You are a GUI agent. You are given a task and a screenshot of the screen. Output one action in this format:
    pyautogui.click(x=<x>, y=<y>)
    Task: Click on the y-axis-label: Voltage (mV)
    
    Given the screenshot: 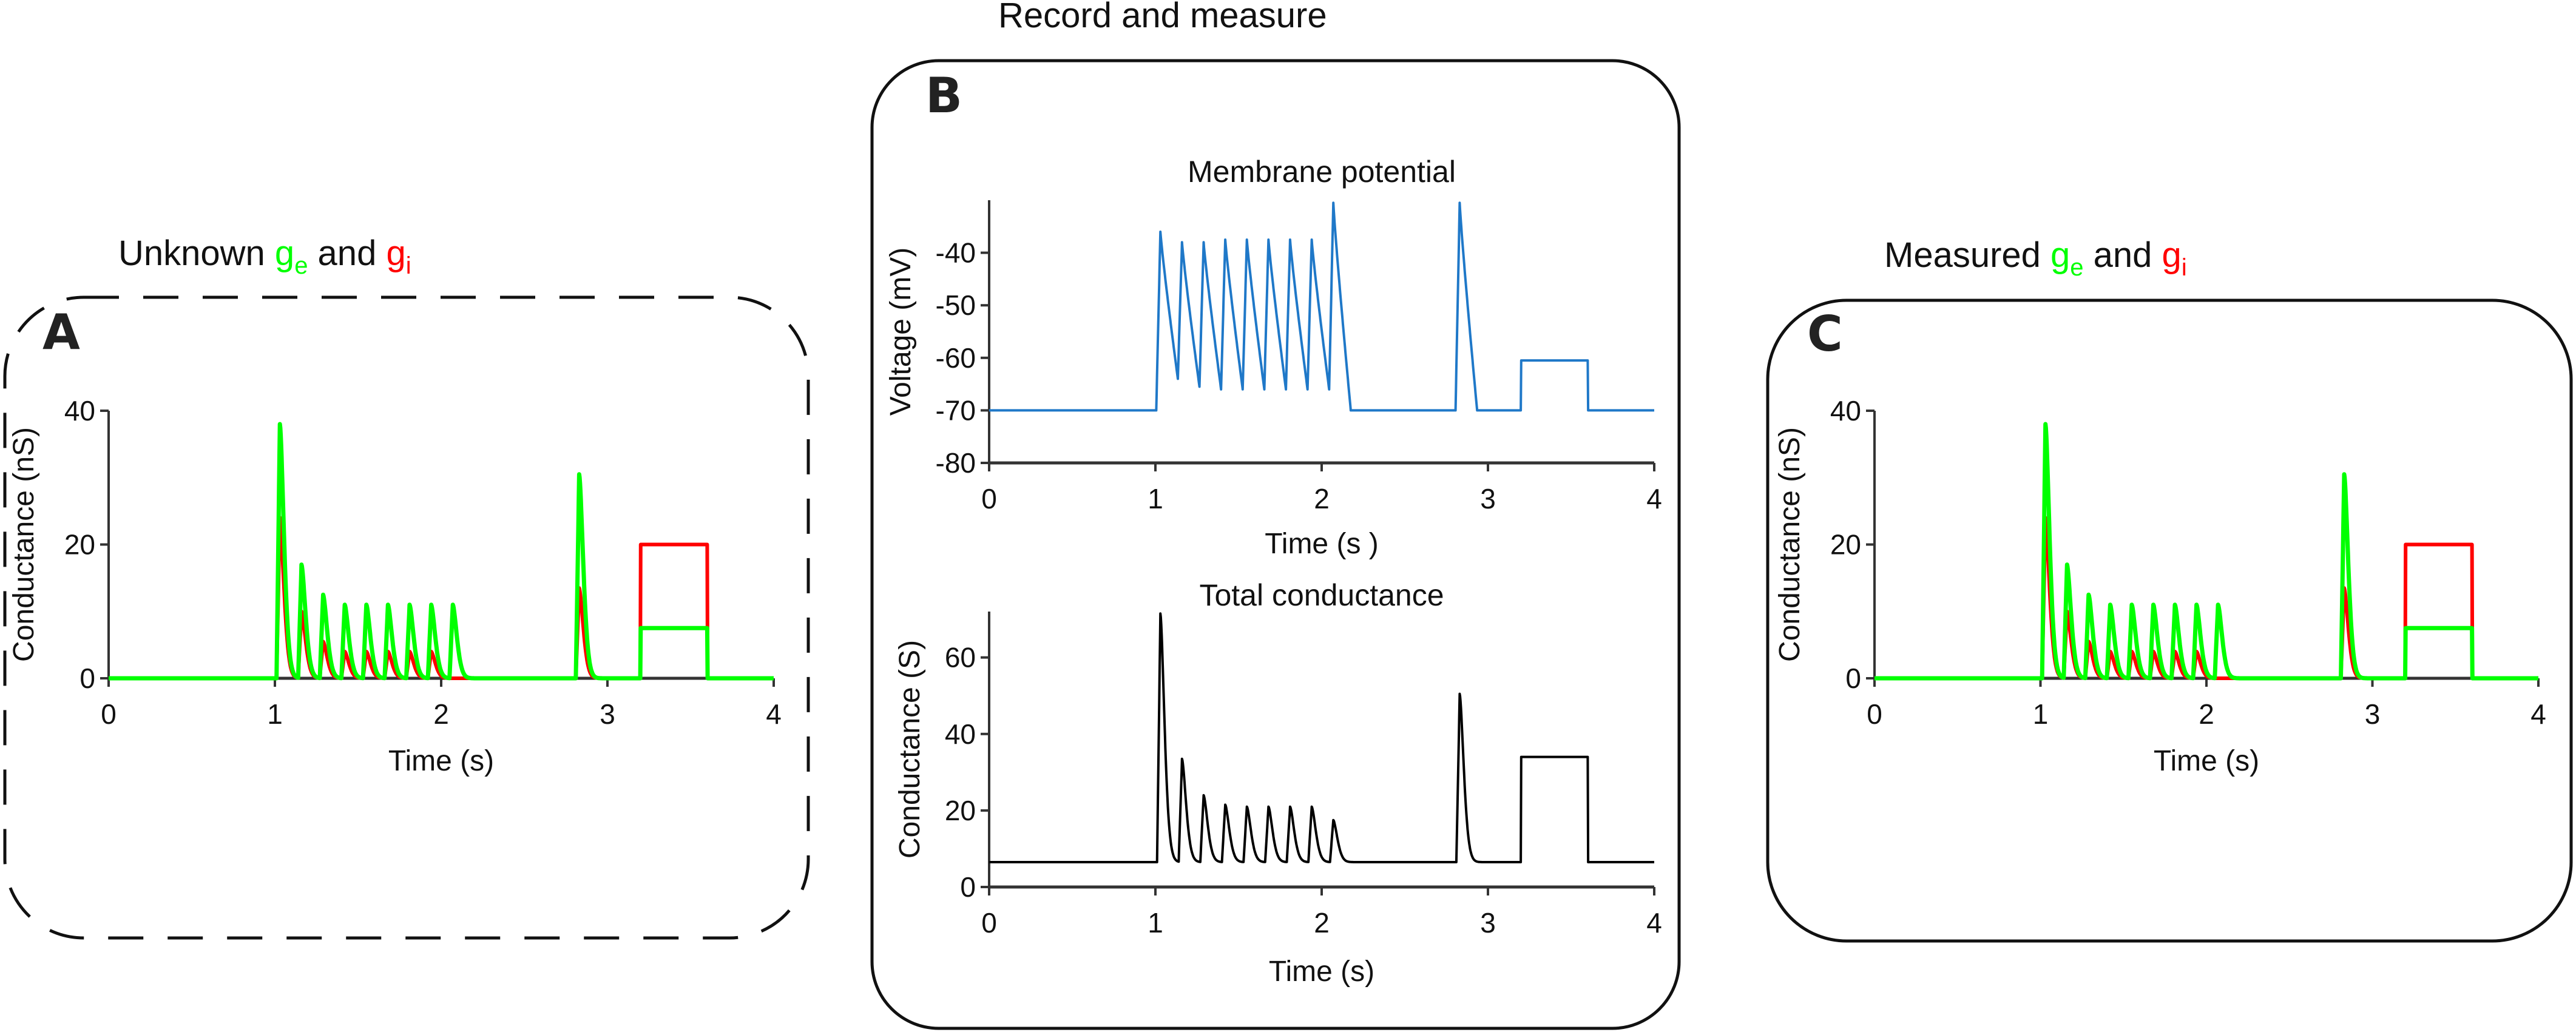 What is the action you would take?
    pyautogui.click(x=901, y=332)
    